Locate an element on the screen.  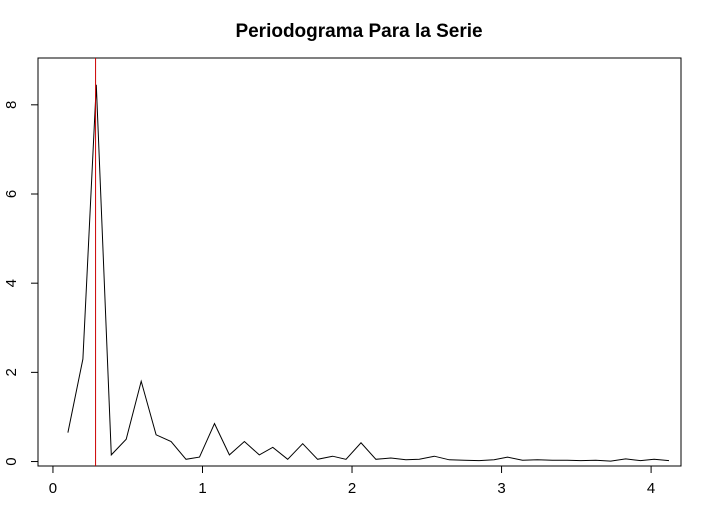
y-tick-label: 6 is located at coordinates (11, 194).